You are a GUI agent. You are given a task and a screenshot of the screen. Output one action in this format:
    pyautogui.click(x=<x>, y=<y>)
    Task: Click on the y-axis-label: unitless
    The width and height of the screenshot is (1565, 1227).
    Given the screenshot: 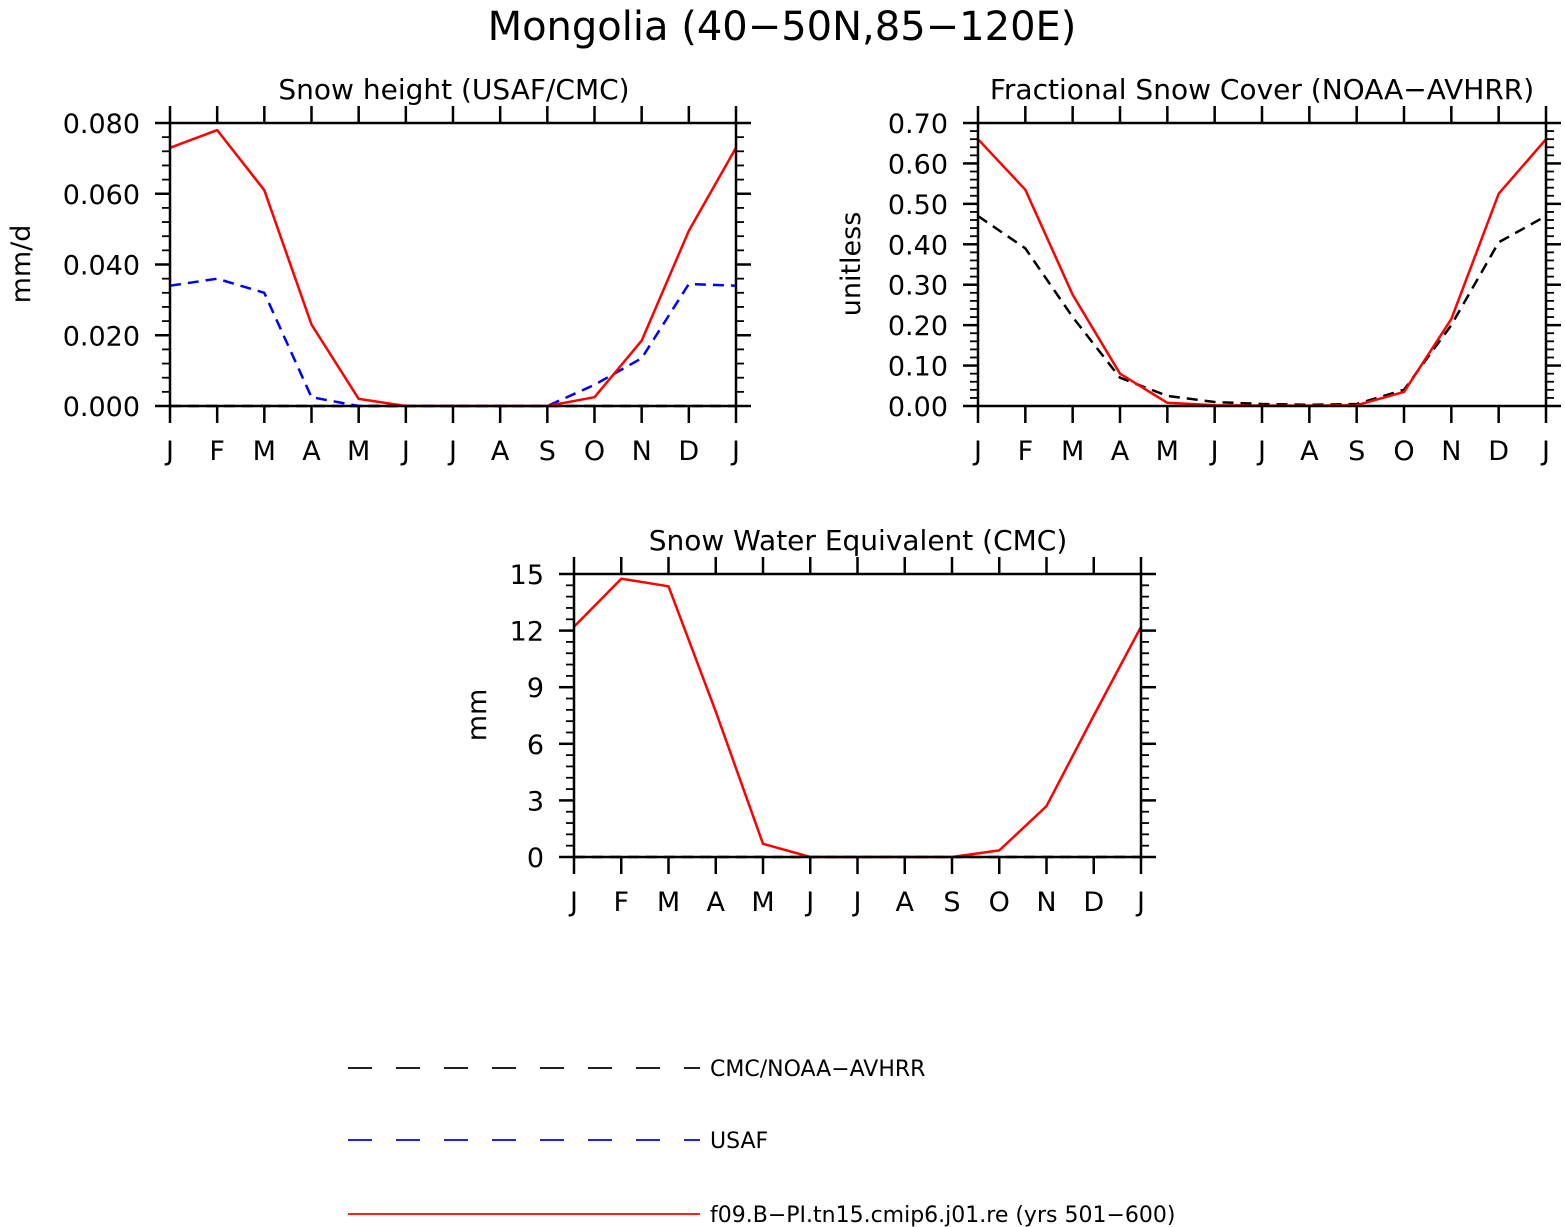 What is the action you would take?
    pyautogui.click(x=851, y=264)
    